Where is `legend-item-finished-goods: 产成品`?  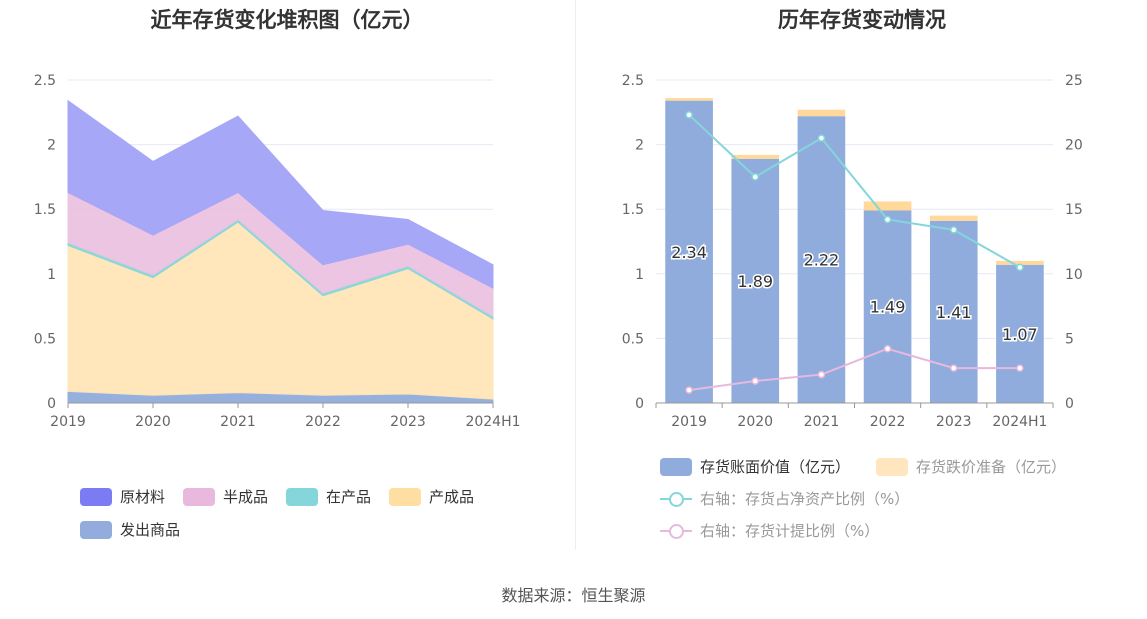 legend-item-finished-goods: 产成品 is located at coordinates (431, 496).